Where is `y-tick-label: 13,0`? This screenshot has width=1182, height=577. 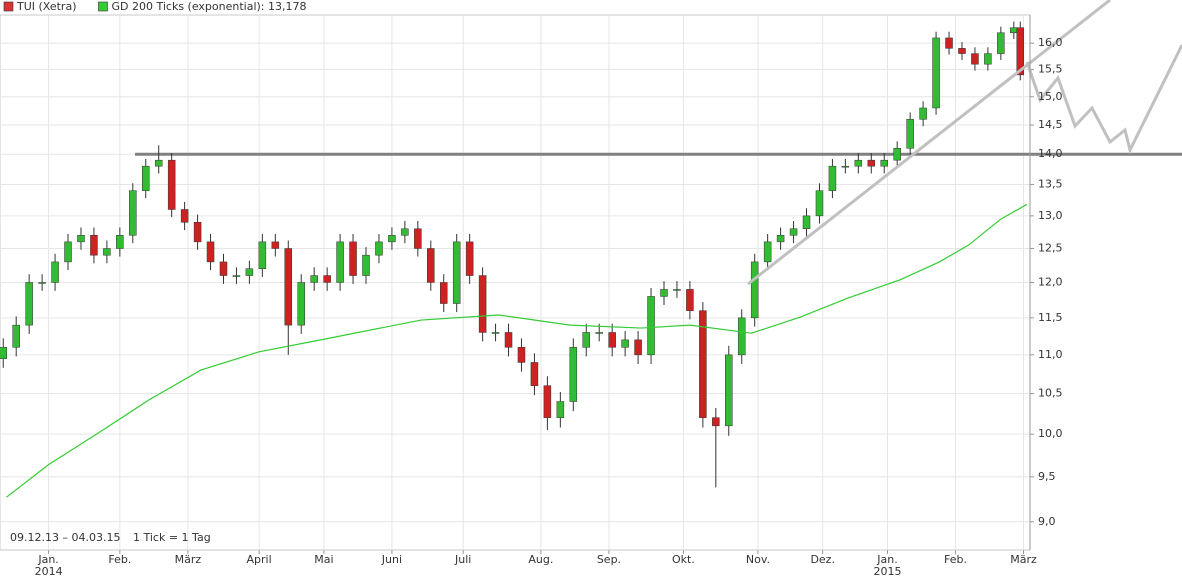
y-tick-label: 13,0 is located at coordinates (1050, 215).